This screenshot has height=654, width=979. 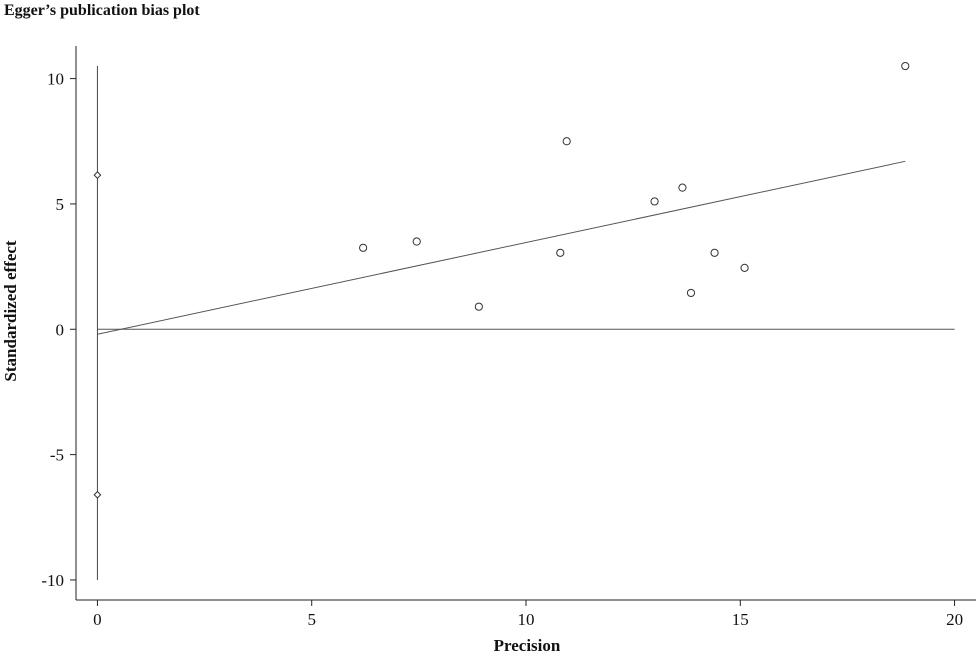 I want to click on x-tick-label: 15, so click(x=740, y=619).